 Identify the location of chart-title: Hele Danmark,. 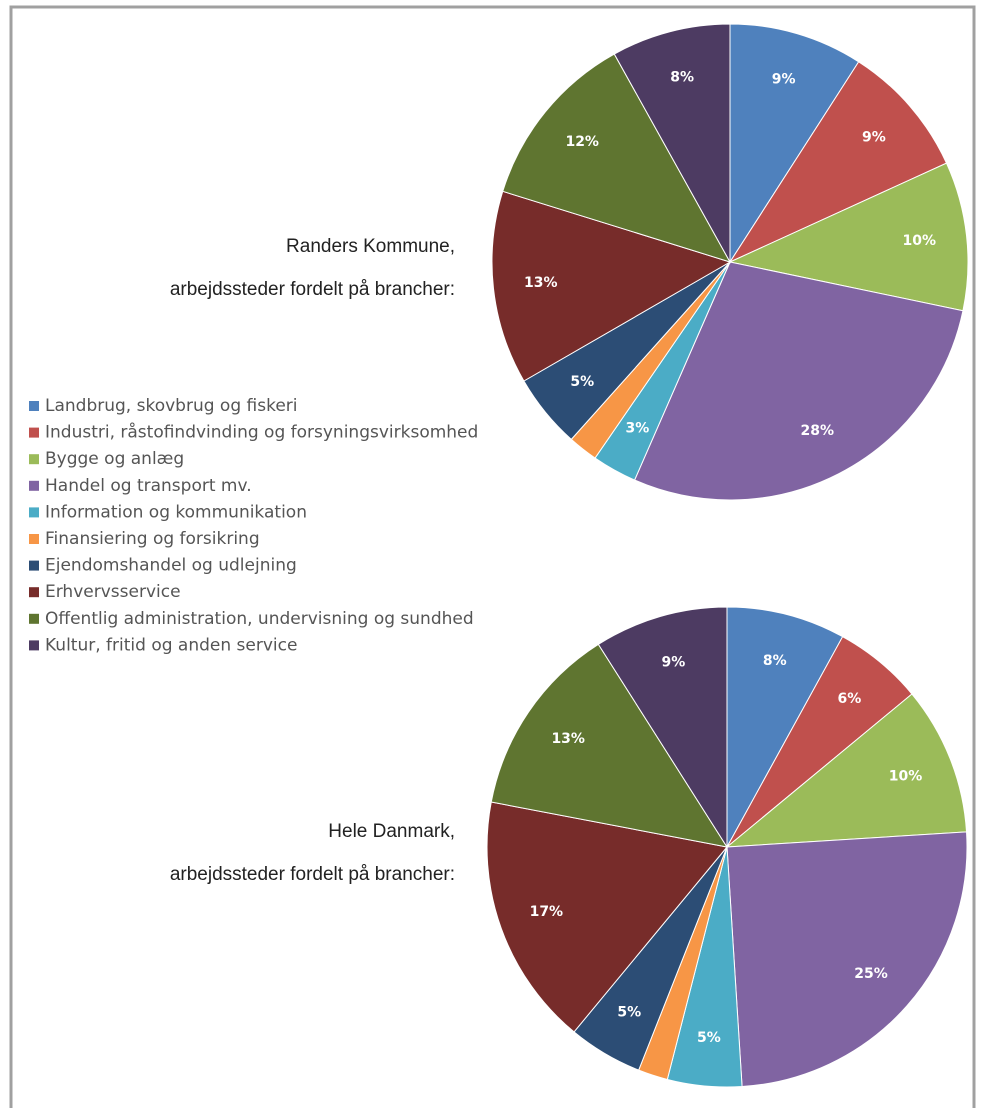
(391, 831).